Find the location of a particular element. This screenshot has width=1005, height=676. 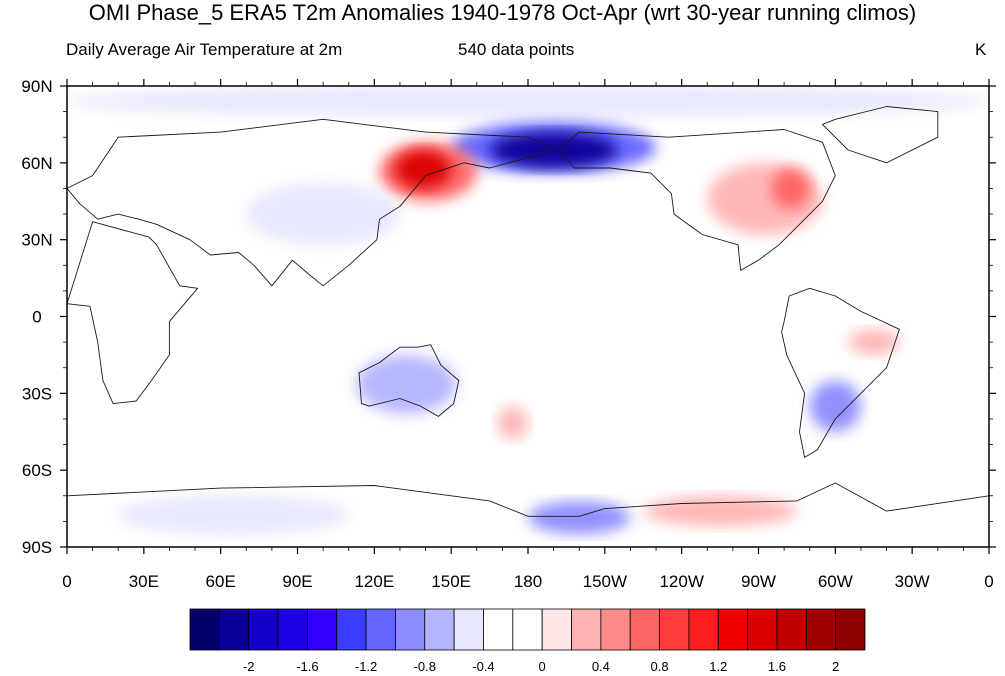

lat-tick-label: 30N is located at coordinates (36, 240).